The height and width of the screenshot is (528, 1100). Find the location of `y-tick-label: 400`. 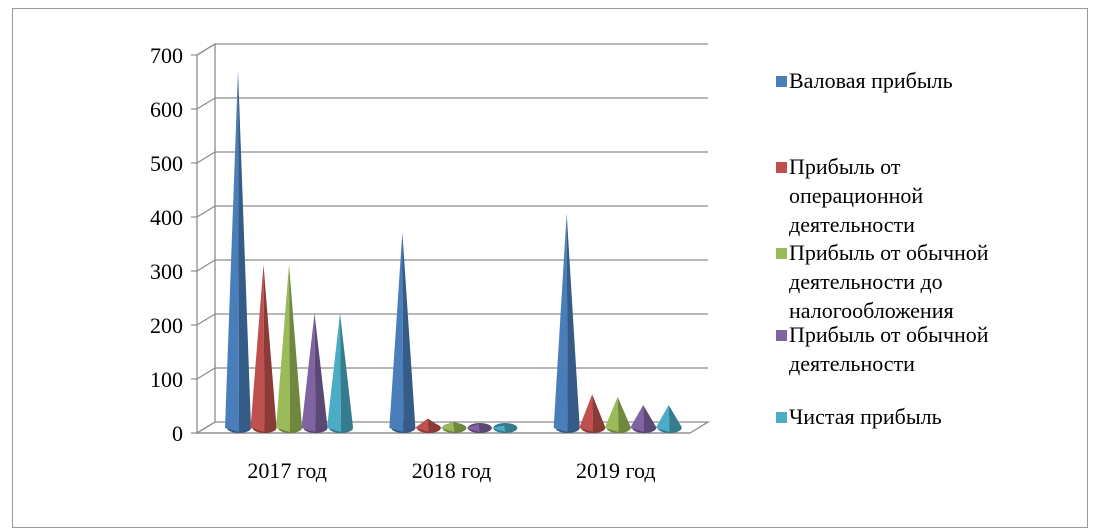

y-tick-label: 400 is located at coordinates (166, 217).